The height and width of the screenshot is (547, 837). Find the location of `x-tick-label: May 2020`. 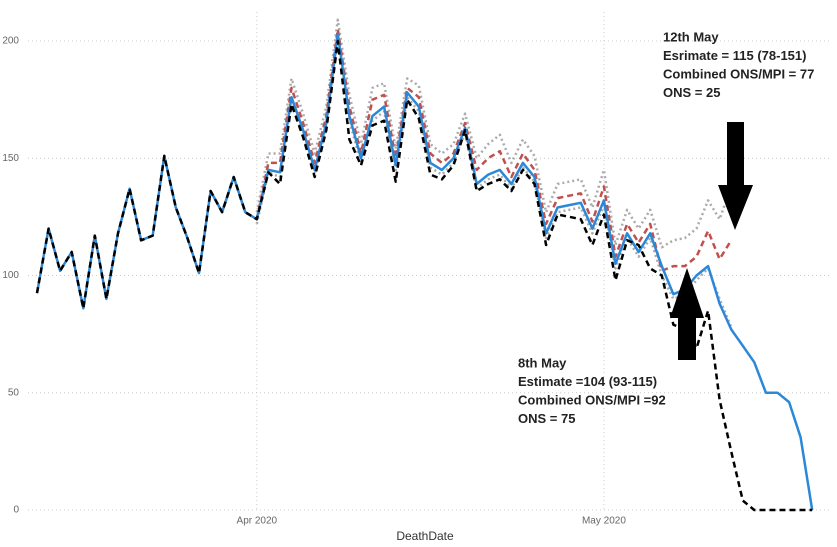

x-tick-label: May 2020 is located at coordinates (604, 521).